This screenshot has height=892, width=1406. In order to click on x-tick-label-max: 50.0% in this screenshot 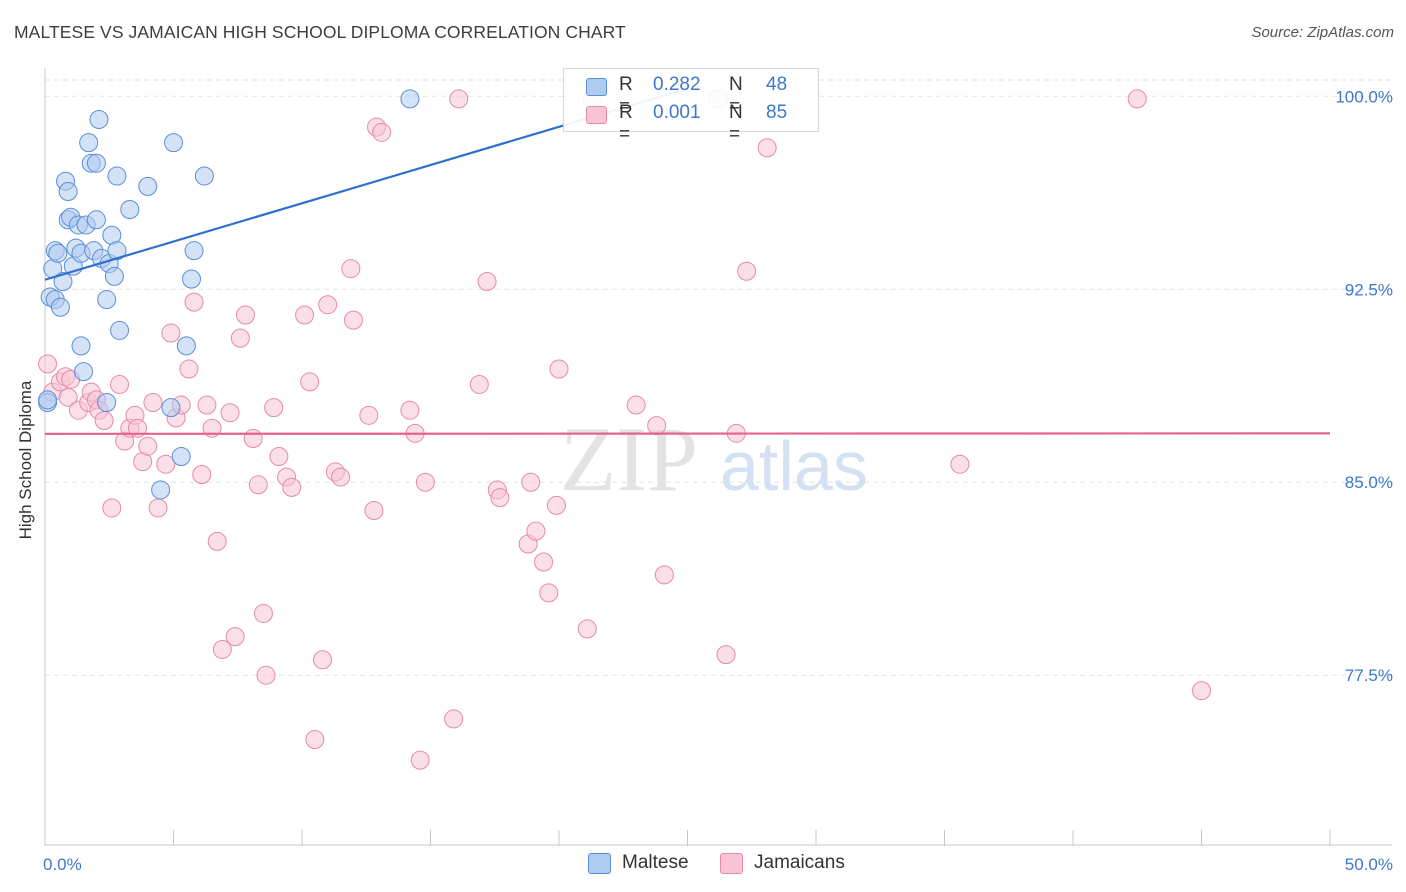, I will do `click(1369, 864)`.